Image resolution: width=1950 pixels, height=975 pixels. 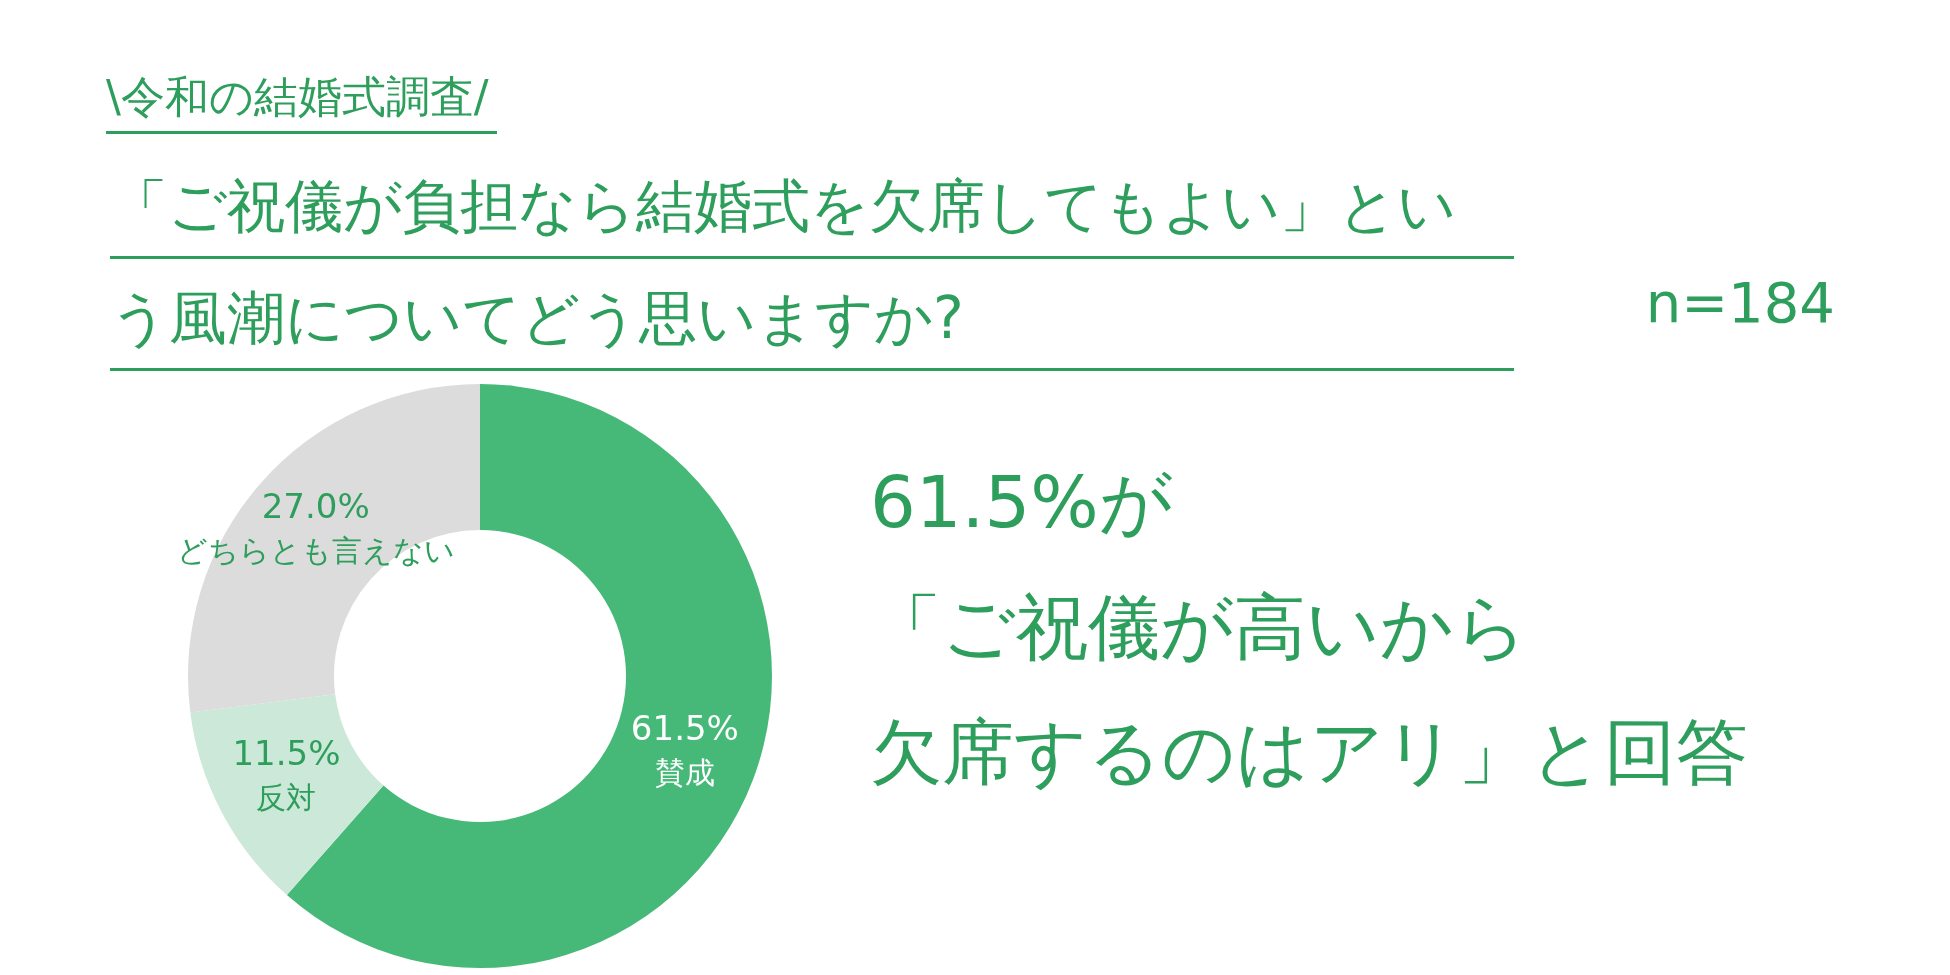 I want to click on data-label: 61.5%, so click(x=684, y=728).